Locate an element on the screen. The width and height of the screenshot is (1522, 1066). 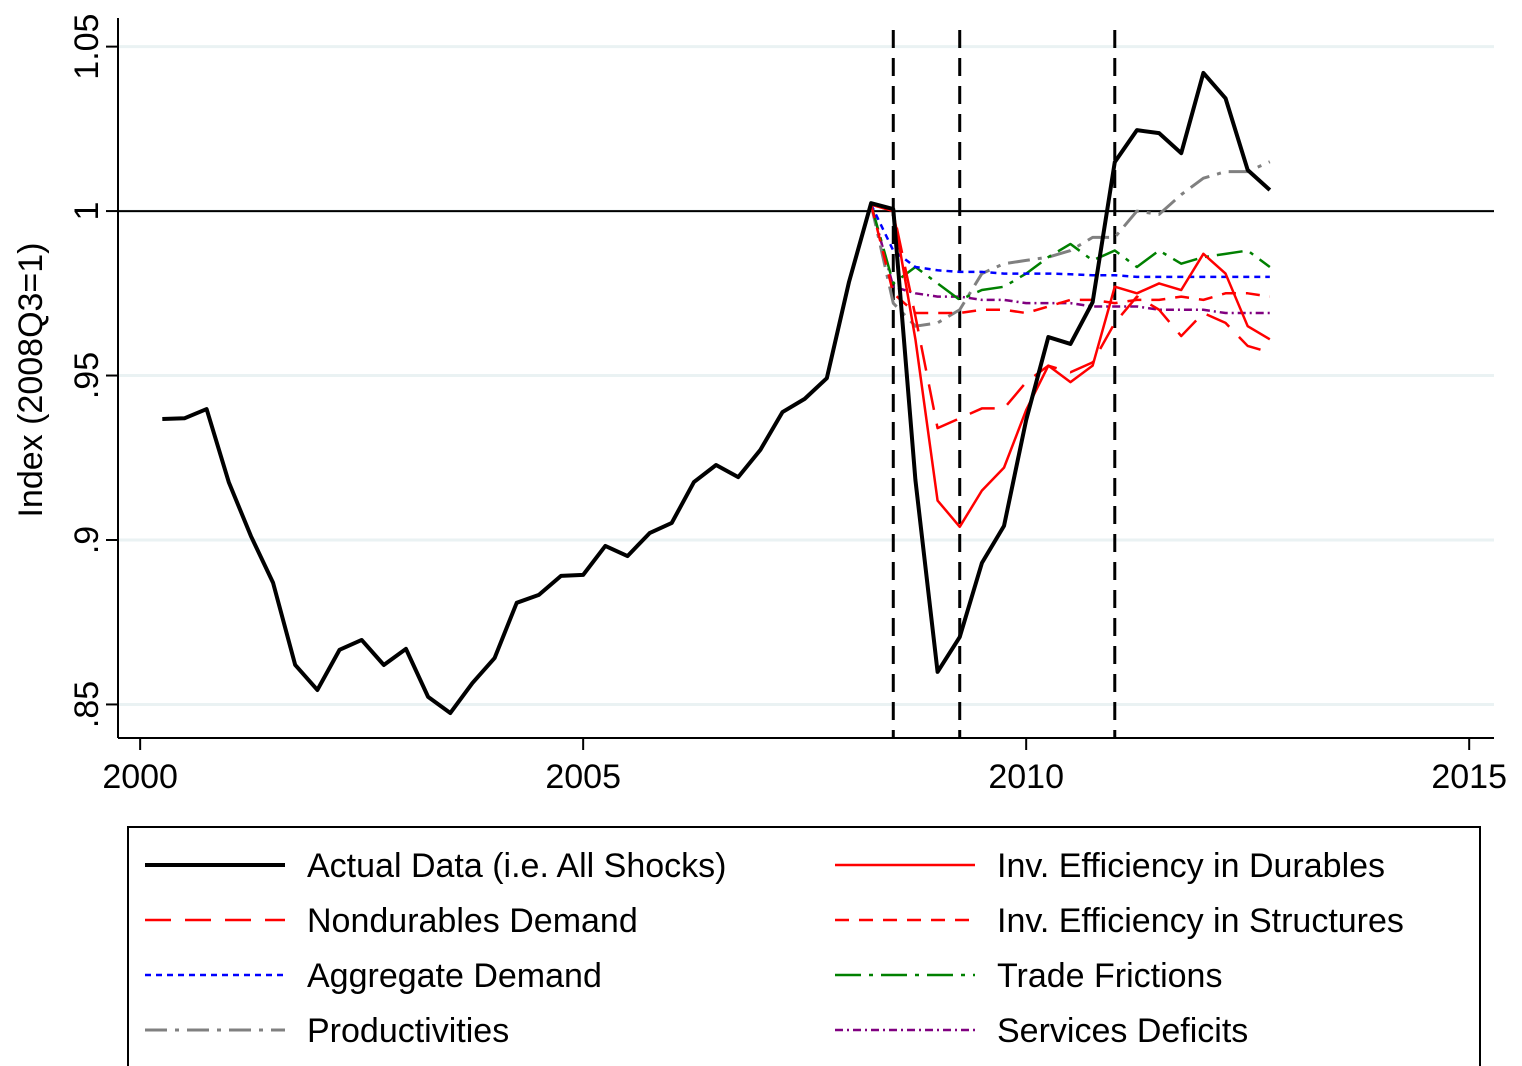
y-axis-label: Index (2008Q3=1) is located at coordinates (31, 379).